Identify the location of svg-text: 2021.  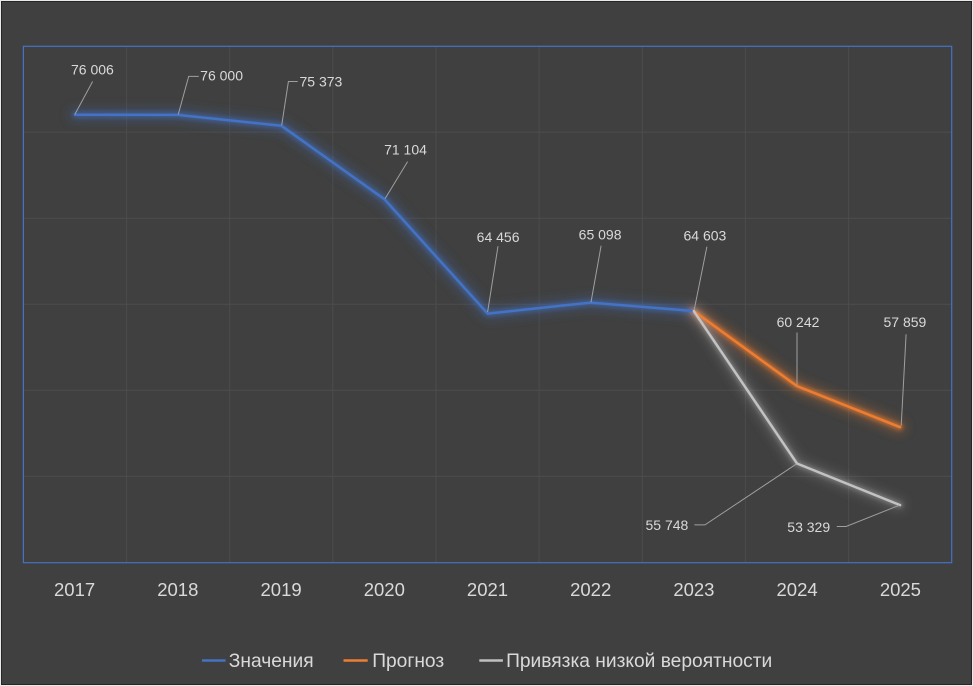
(487, 589).